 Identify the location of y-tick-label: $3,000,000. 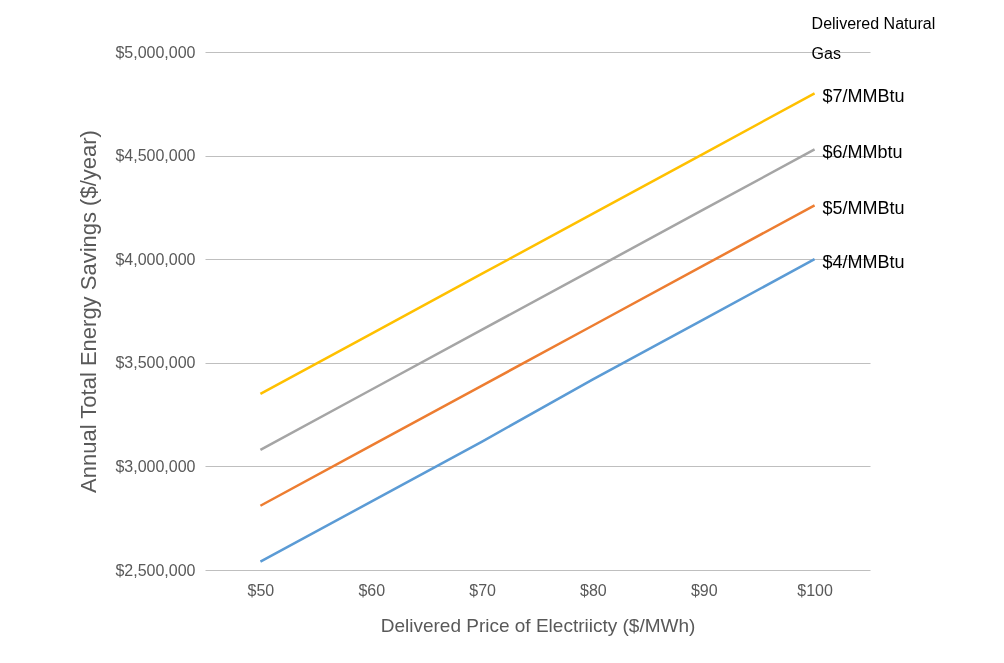
(155, 466).